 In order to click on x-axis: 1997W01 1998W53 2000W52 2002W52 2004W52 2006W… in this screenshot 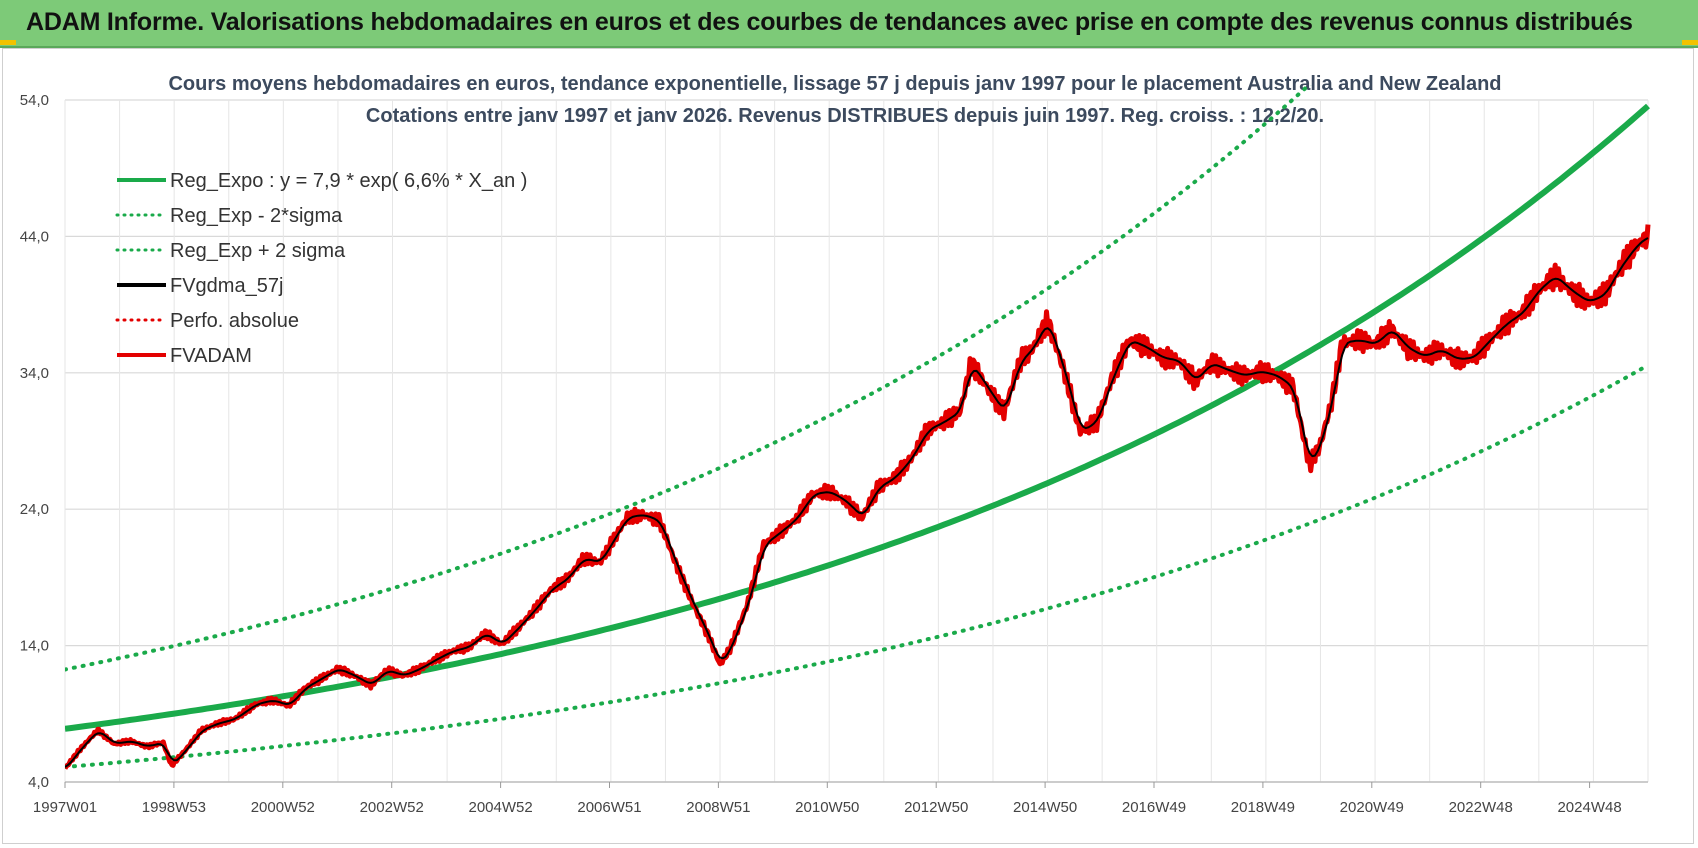, I will do `click(827, 799)`.